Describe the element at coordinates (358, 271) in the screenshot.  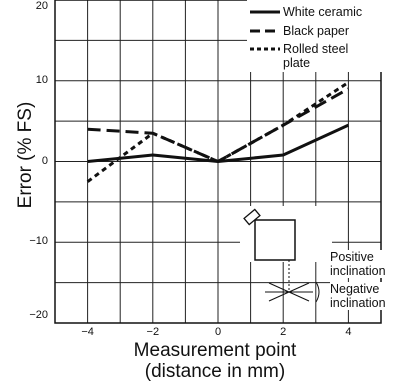
I see `inset-positive-line-2: inclination` at that location.